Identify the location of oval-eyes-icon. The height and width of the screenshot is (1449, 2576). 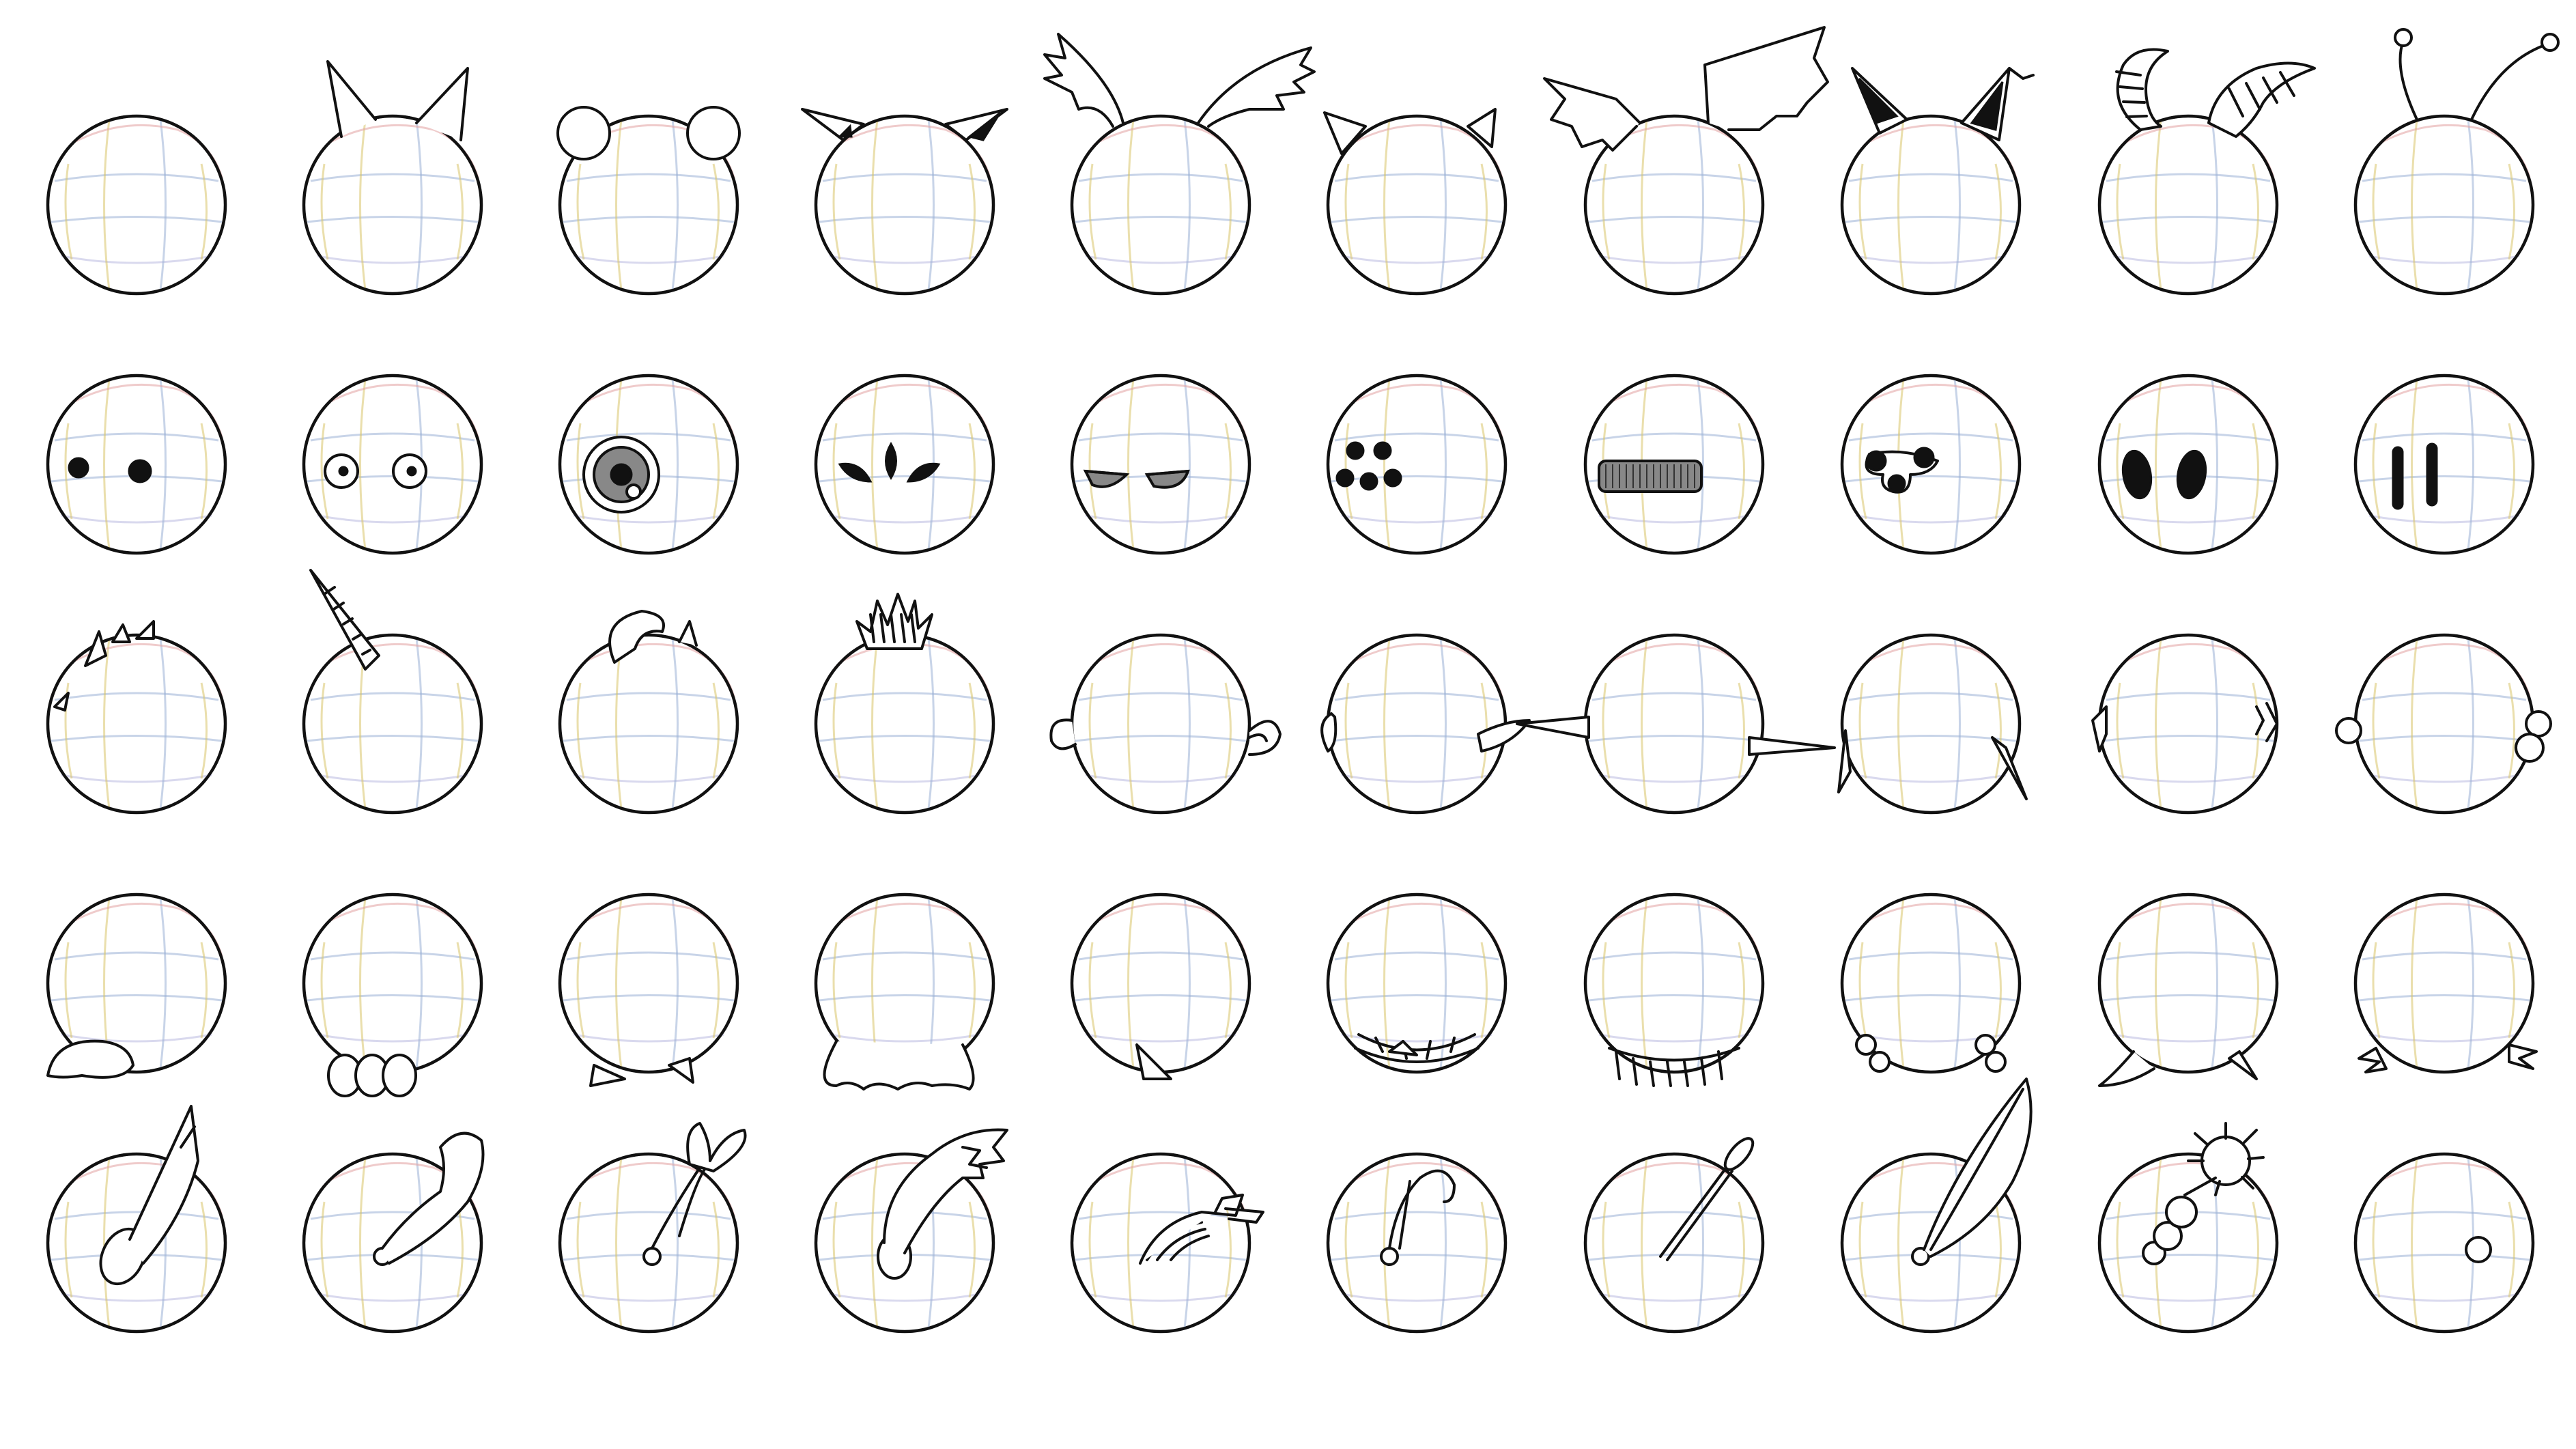
(2164, 474).